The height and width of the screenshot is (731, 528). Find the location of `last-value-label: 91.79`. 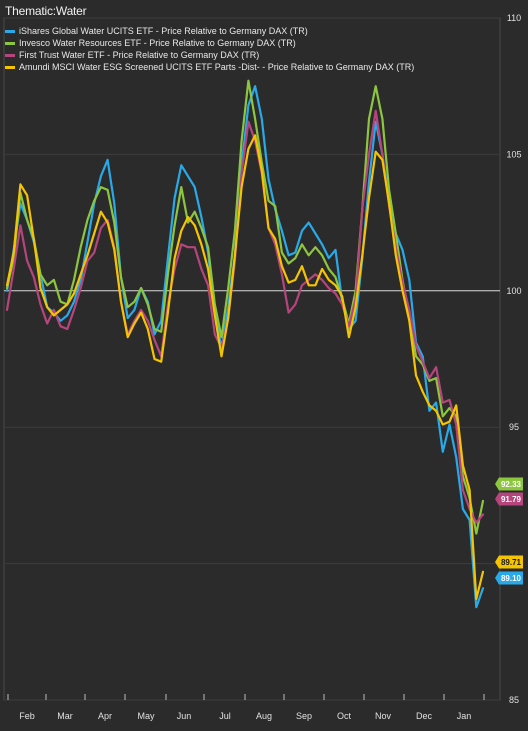

last-value-label: 91.79 is located at coordinates (511, 499).